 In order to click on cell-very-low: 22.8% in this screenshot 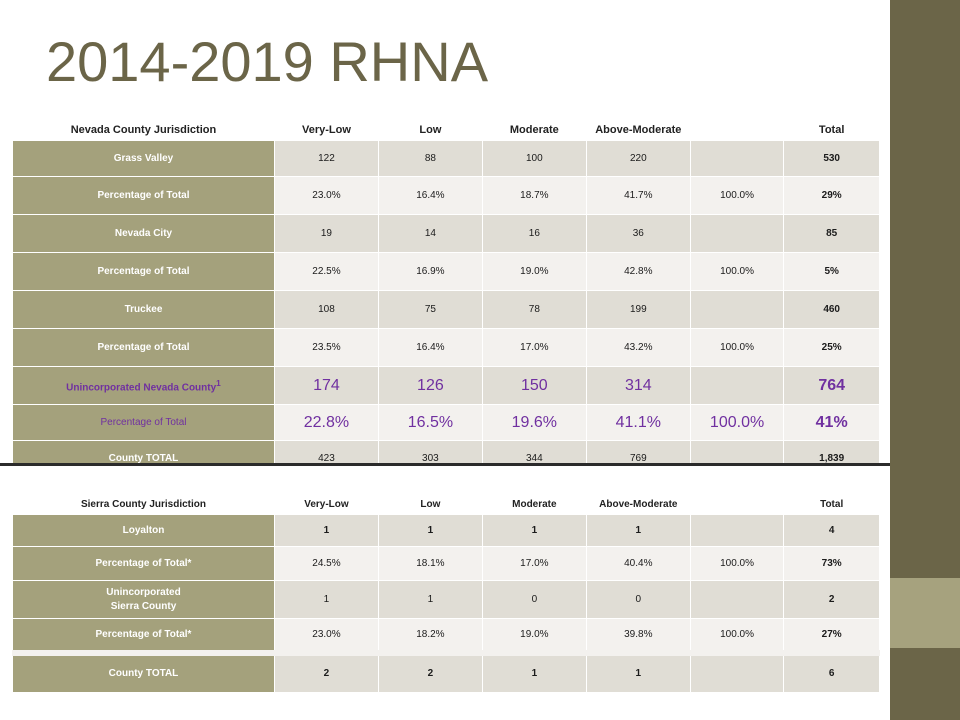, I will do `click(326, 422)`.